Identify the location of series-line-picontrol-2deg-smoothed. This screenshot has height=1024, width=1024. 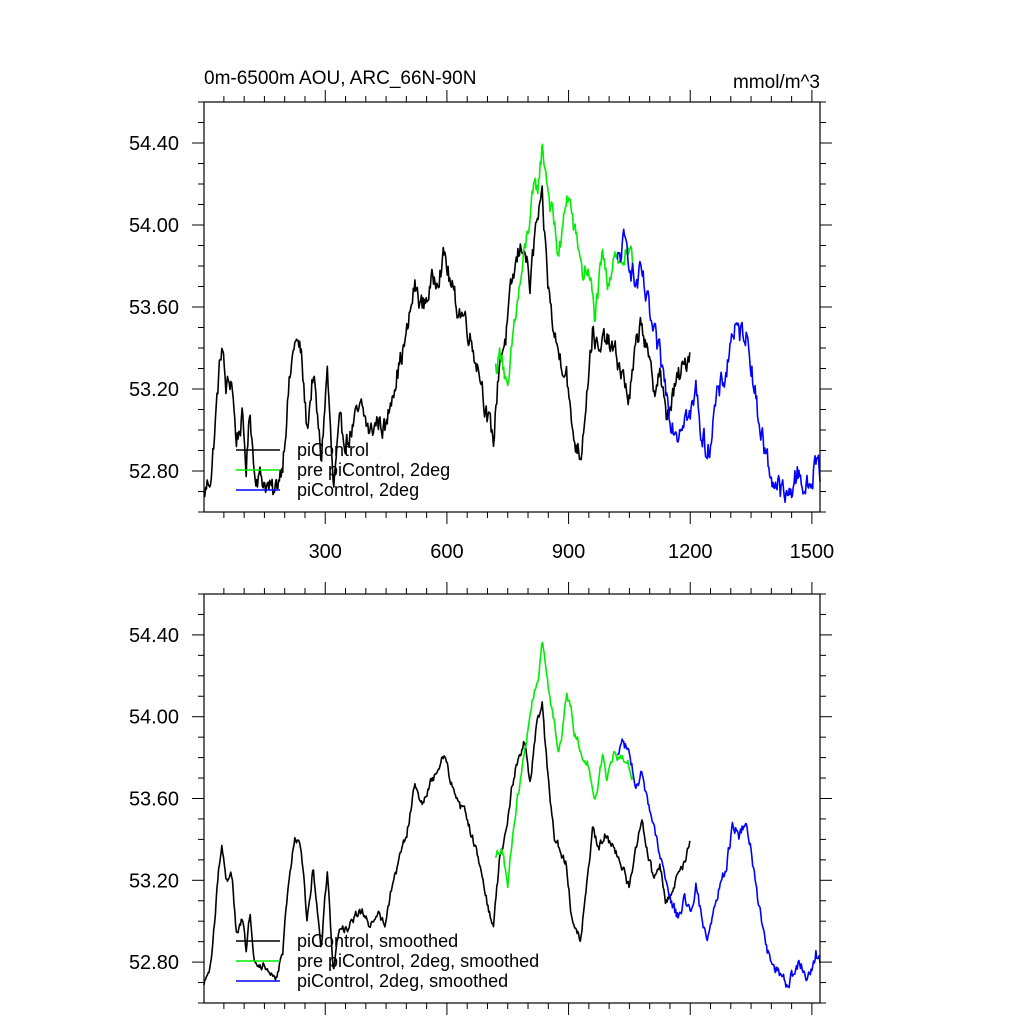
(718, 863).